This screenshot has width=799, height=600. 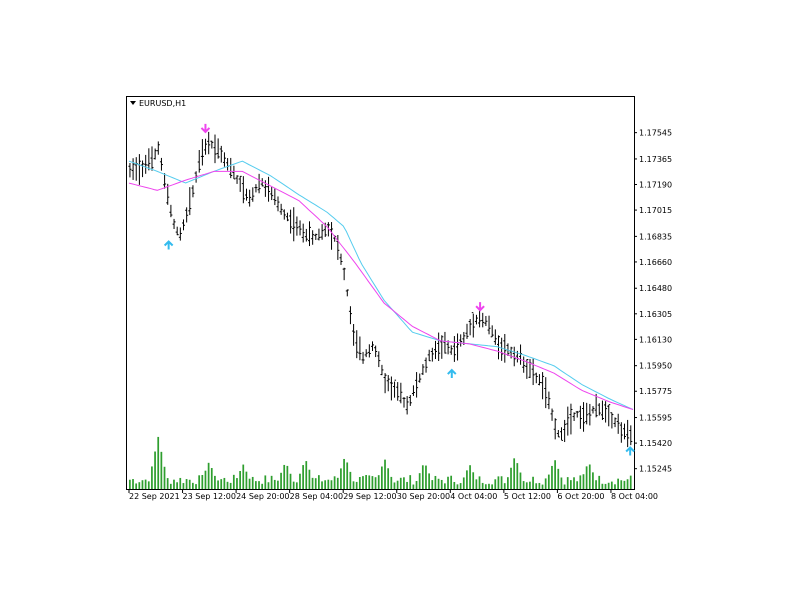 I want to click on y-tick-label: 1.15775, so click(x=655, y=391).